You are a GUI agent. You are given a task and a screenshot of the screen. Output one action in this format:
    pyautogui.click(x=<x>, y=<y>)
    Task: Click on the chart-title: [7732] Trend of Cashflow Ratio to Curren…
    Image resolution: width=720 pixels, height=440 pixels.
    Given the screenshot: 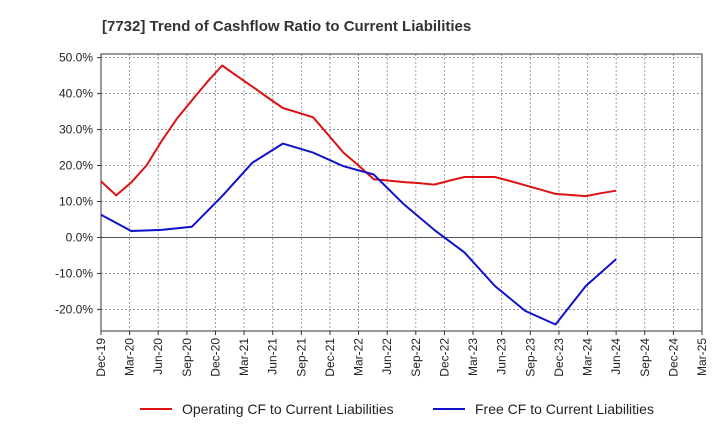 What is the action you would take?
    pyautogui.click(x=286, y=26)
    